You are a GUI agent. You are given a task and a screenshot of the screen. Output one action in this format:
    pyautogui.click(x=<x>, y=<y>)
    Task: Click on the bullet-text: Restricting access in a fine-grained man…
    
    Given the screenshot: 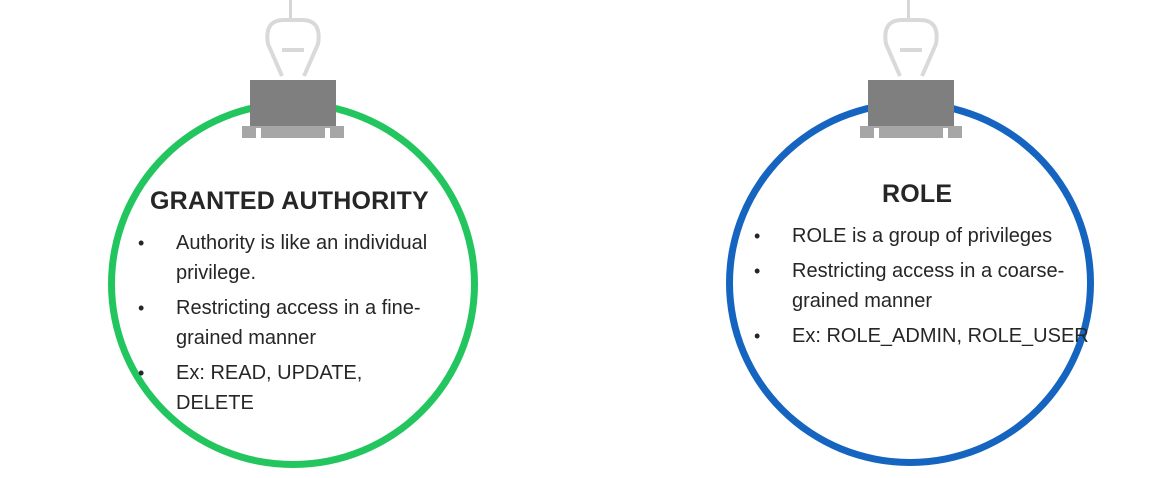 What is the action you would take?
    pyautogui.click(x=298, y=323)
    